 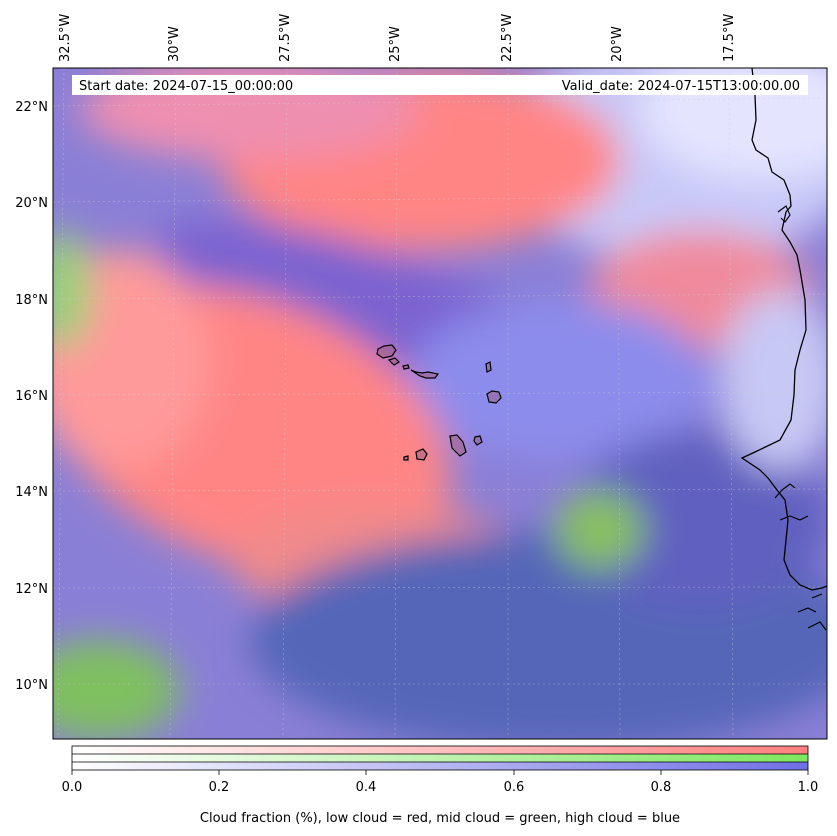 I want to click on lon-label-22-5w: 22.5°W, so click(x=507, y=38).